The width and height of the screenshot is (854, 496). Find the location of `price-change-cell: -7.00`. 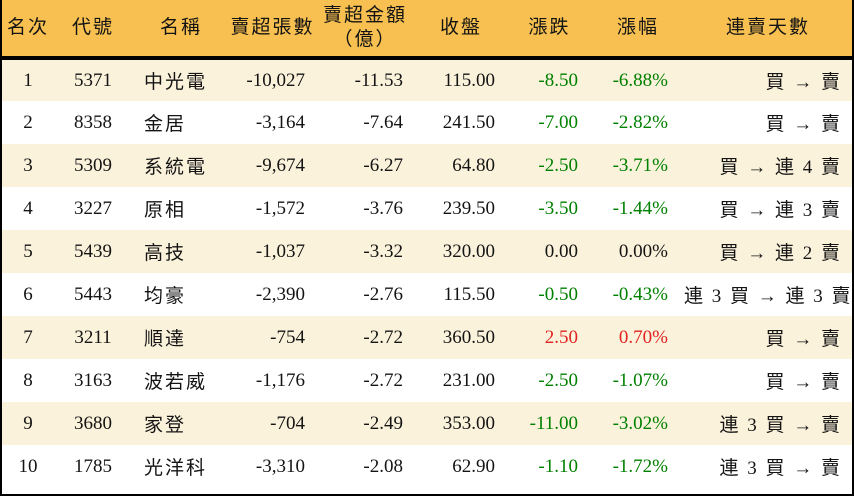

price-change-cell: -7.00 is located at coordinates (558, 122).